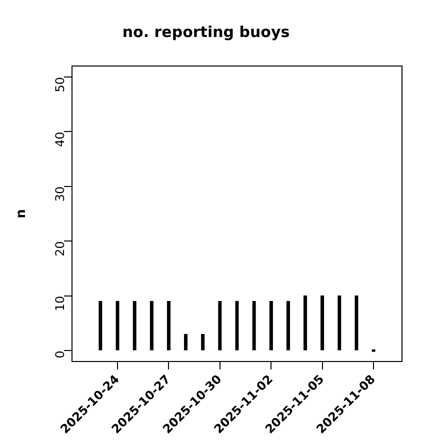 This screenshot has width=440, height=440. What do you see at coordinates (60, 84) in the screenshot?
I see `y-tick-label: 50` at bounding box center [60, 84].